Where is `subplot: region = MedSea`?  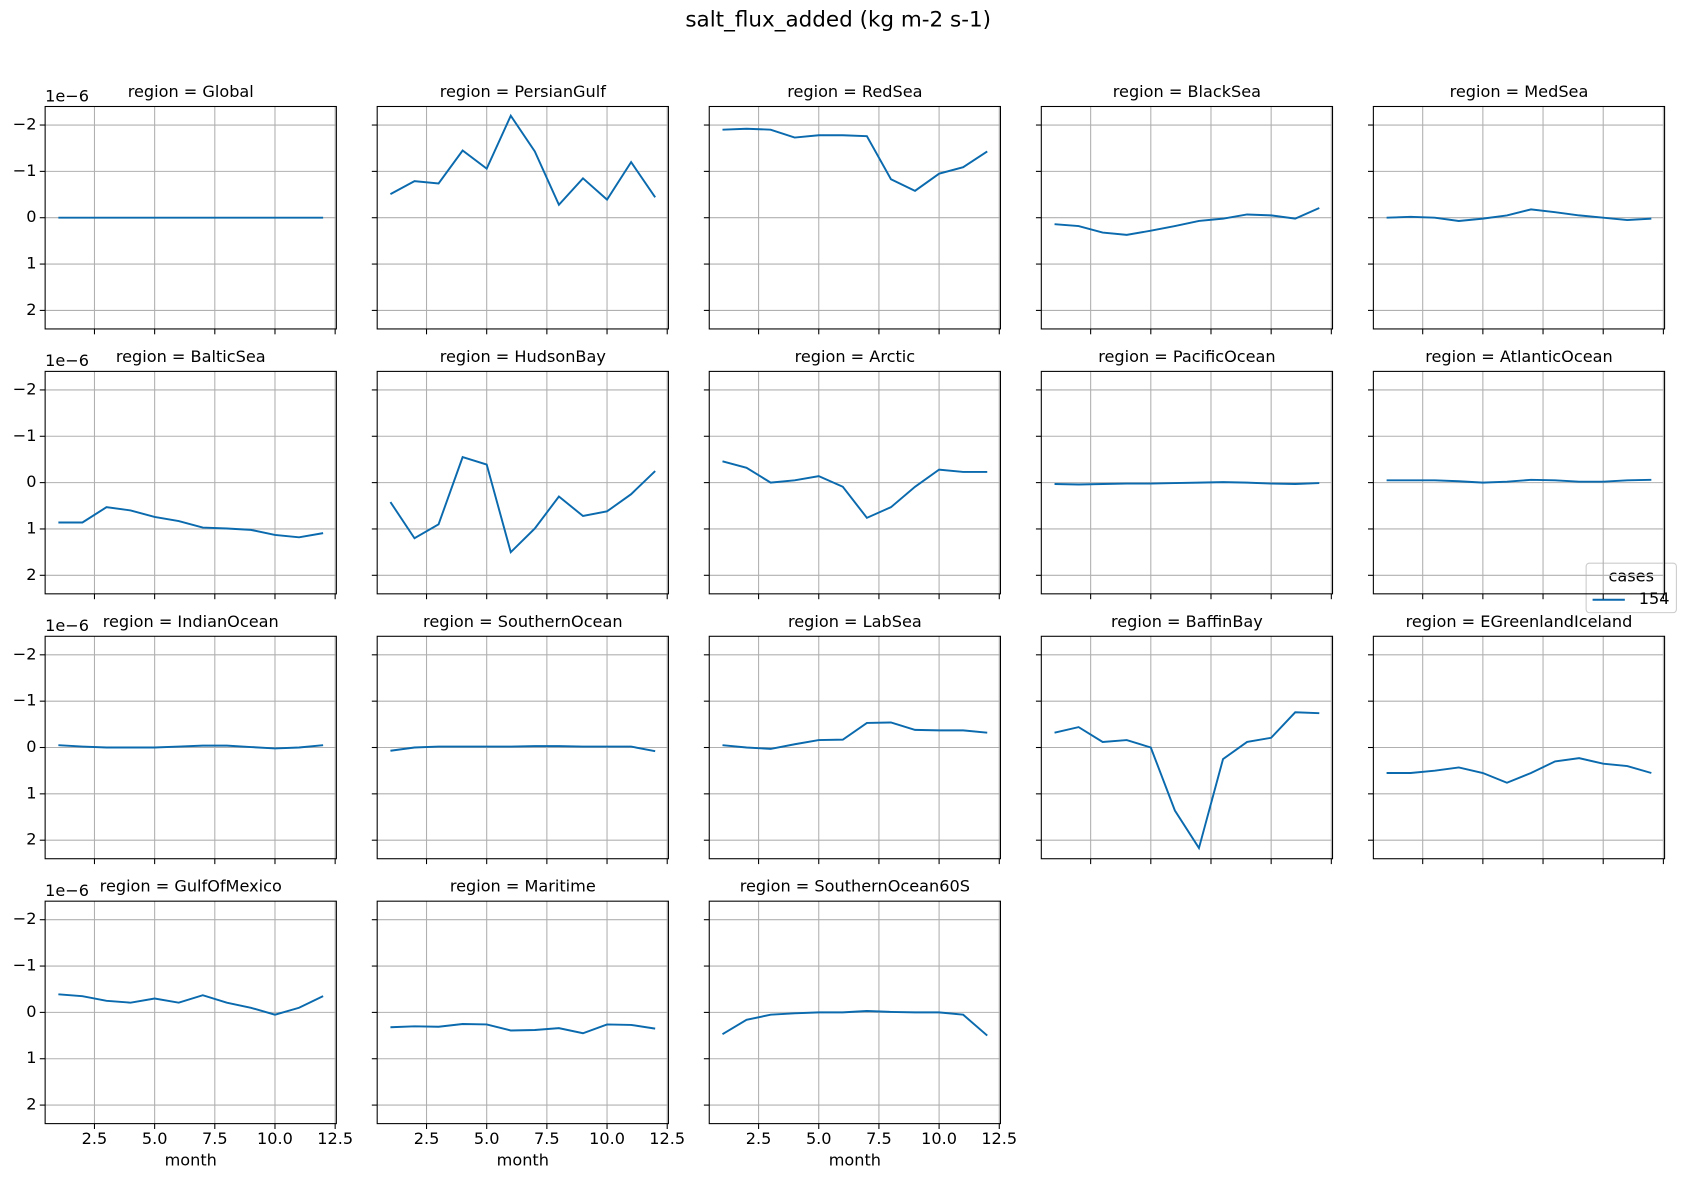 subplot: region = MedSea is located at coordinates (1516, 208).